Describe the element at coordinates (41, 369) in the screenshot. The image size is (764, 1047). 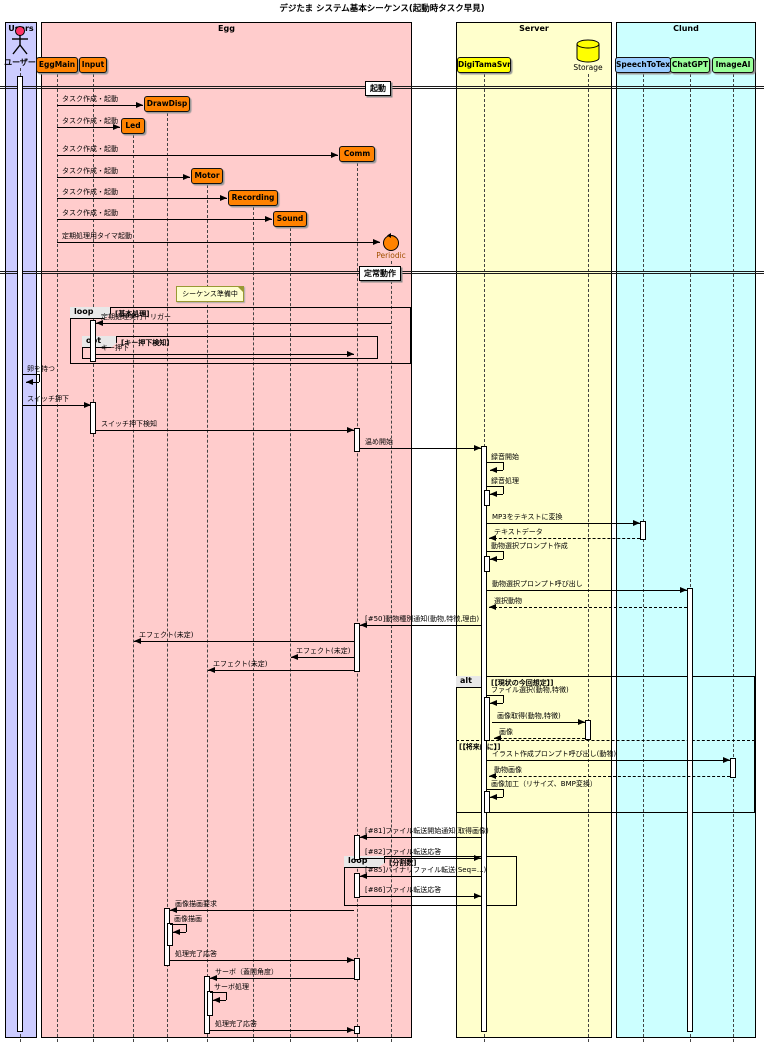
I see `message-label: 卵を持つ` at that location.